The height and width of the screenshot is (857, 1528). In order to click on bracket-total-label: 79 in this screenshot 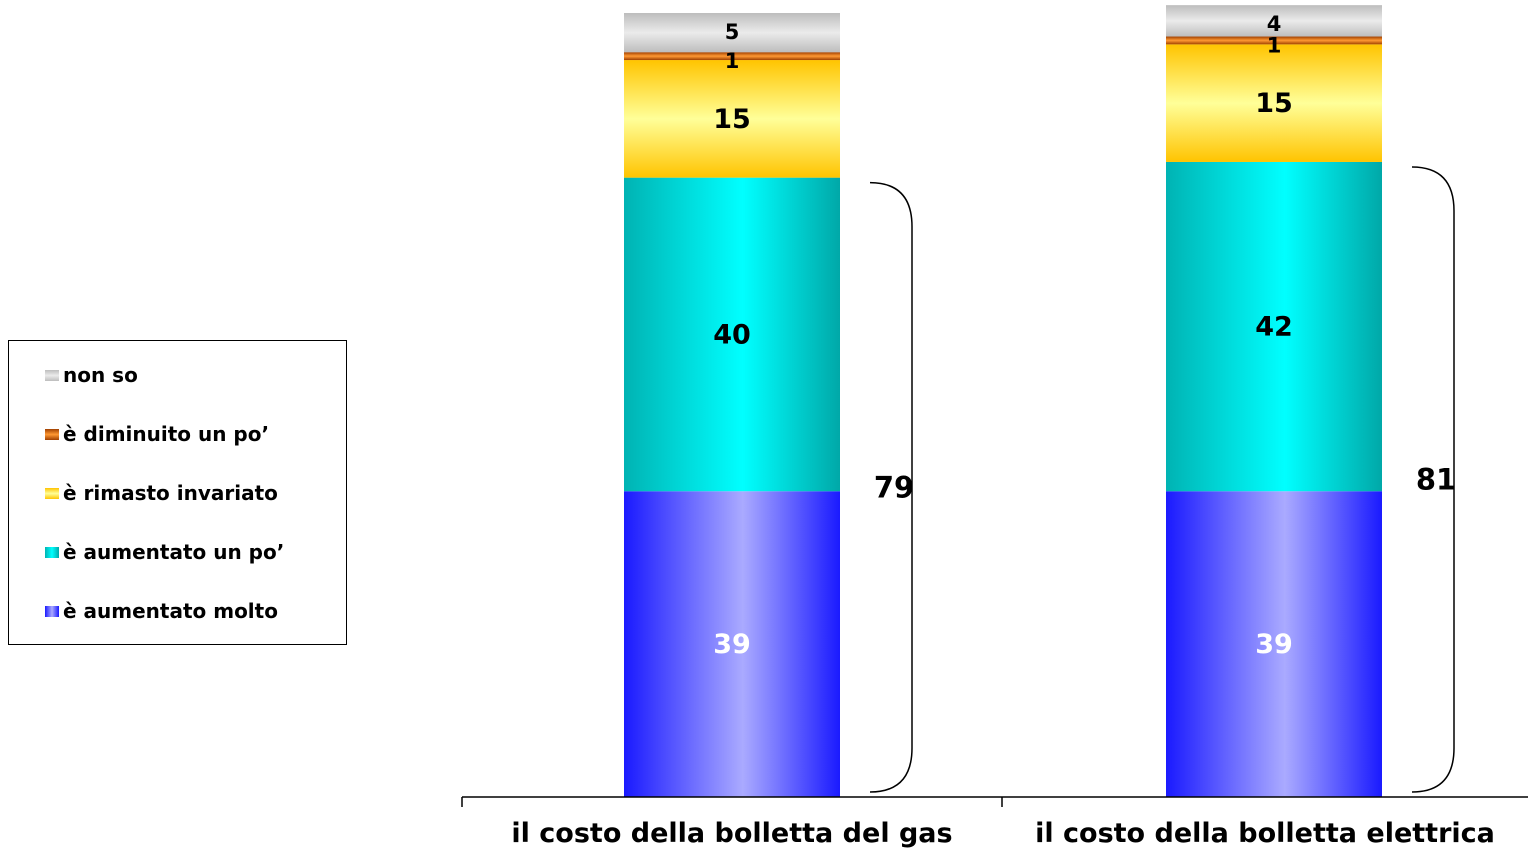, I will do `click(894, 487)`.